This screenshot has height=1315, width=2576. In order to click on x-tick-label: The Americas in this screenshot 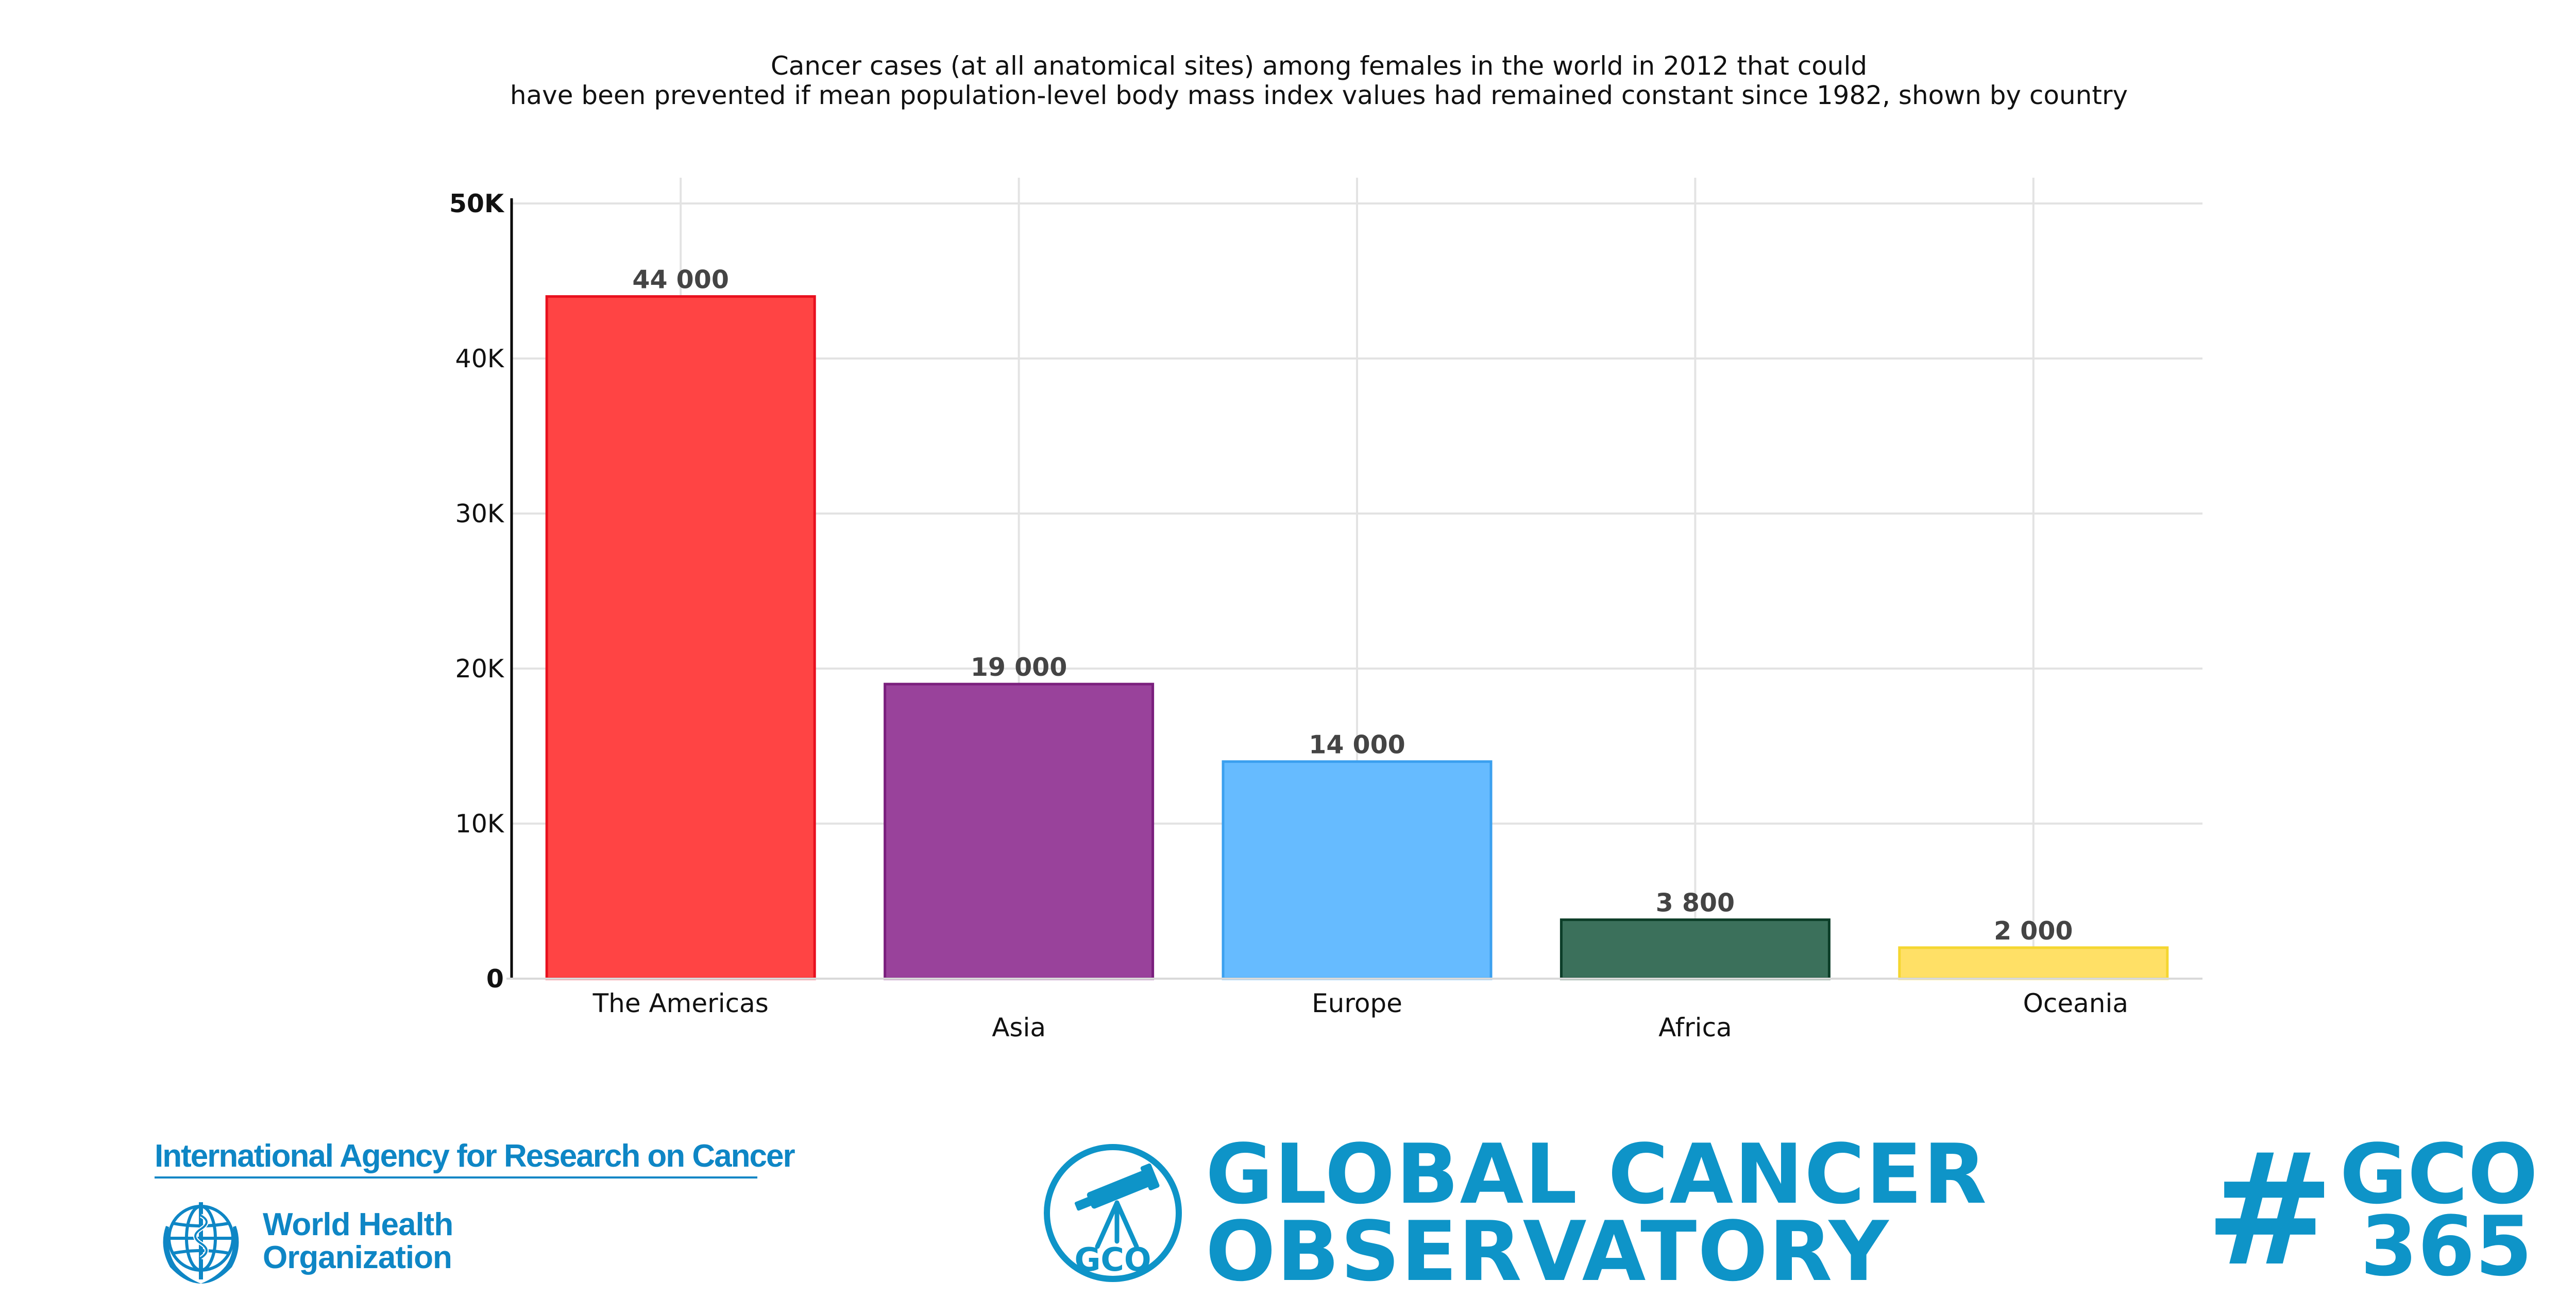, I will do `click(680, 1003)`.